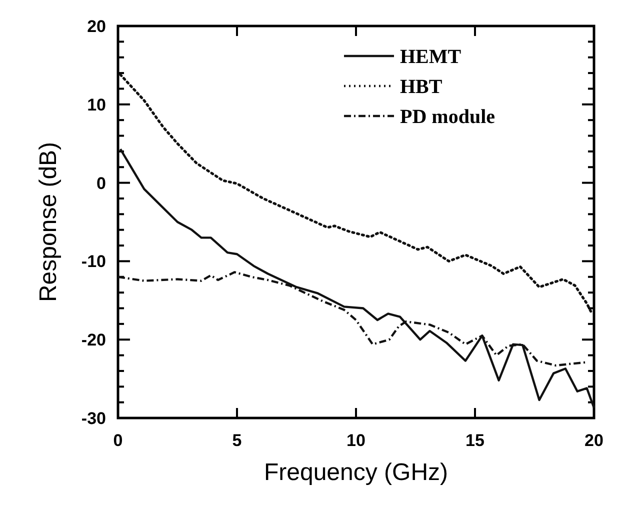 The width and height of the screenshot is (620, 510). What do you see at coordinates (448, 117) in the screenshot?
I see `legend-label: PD module` at bounding box center [448, 117].